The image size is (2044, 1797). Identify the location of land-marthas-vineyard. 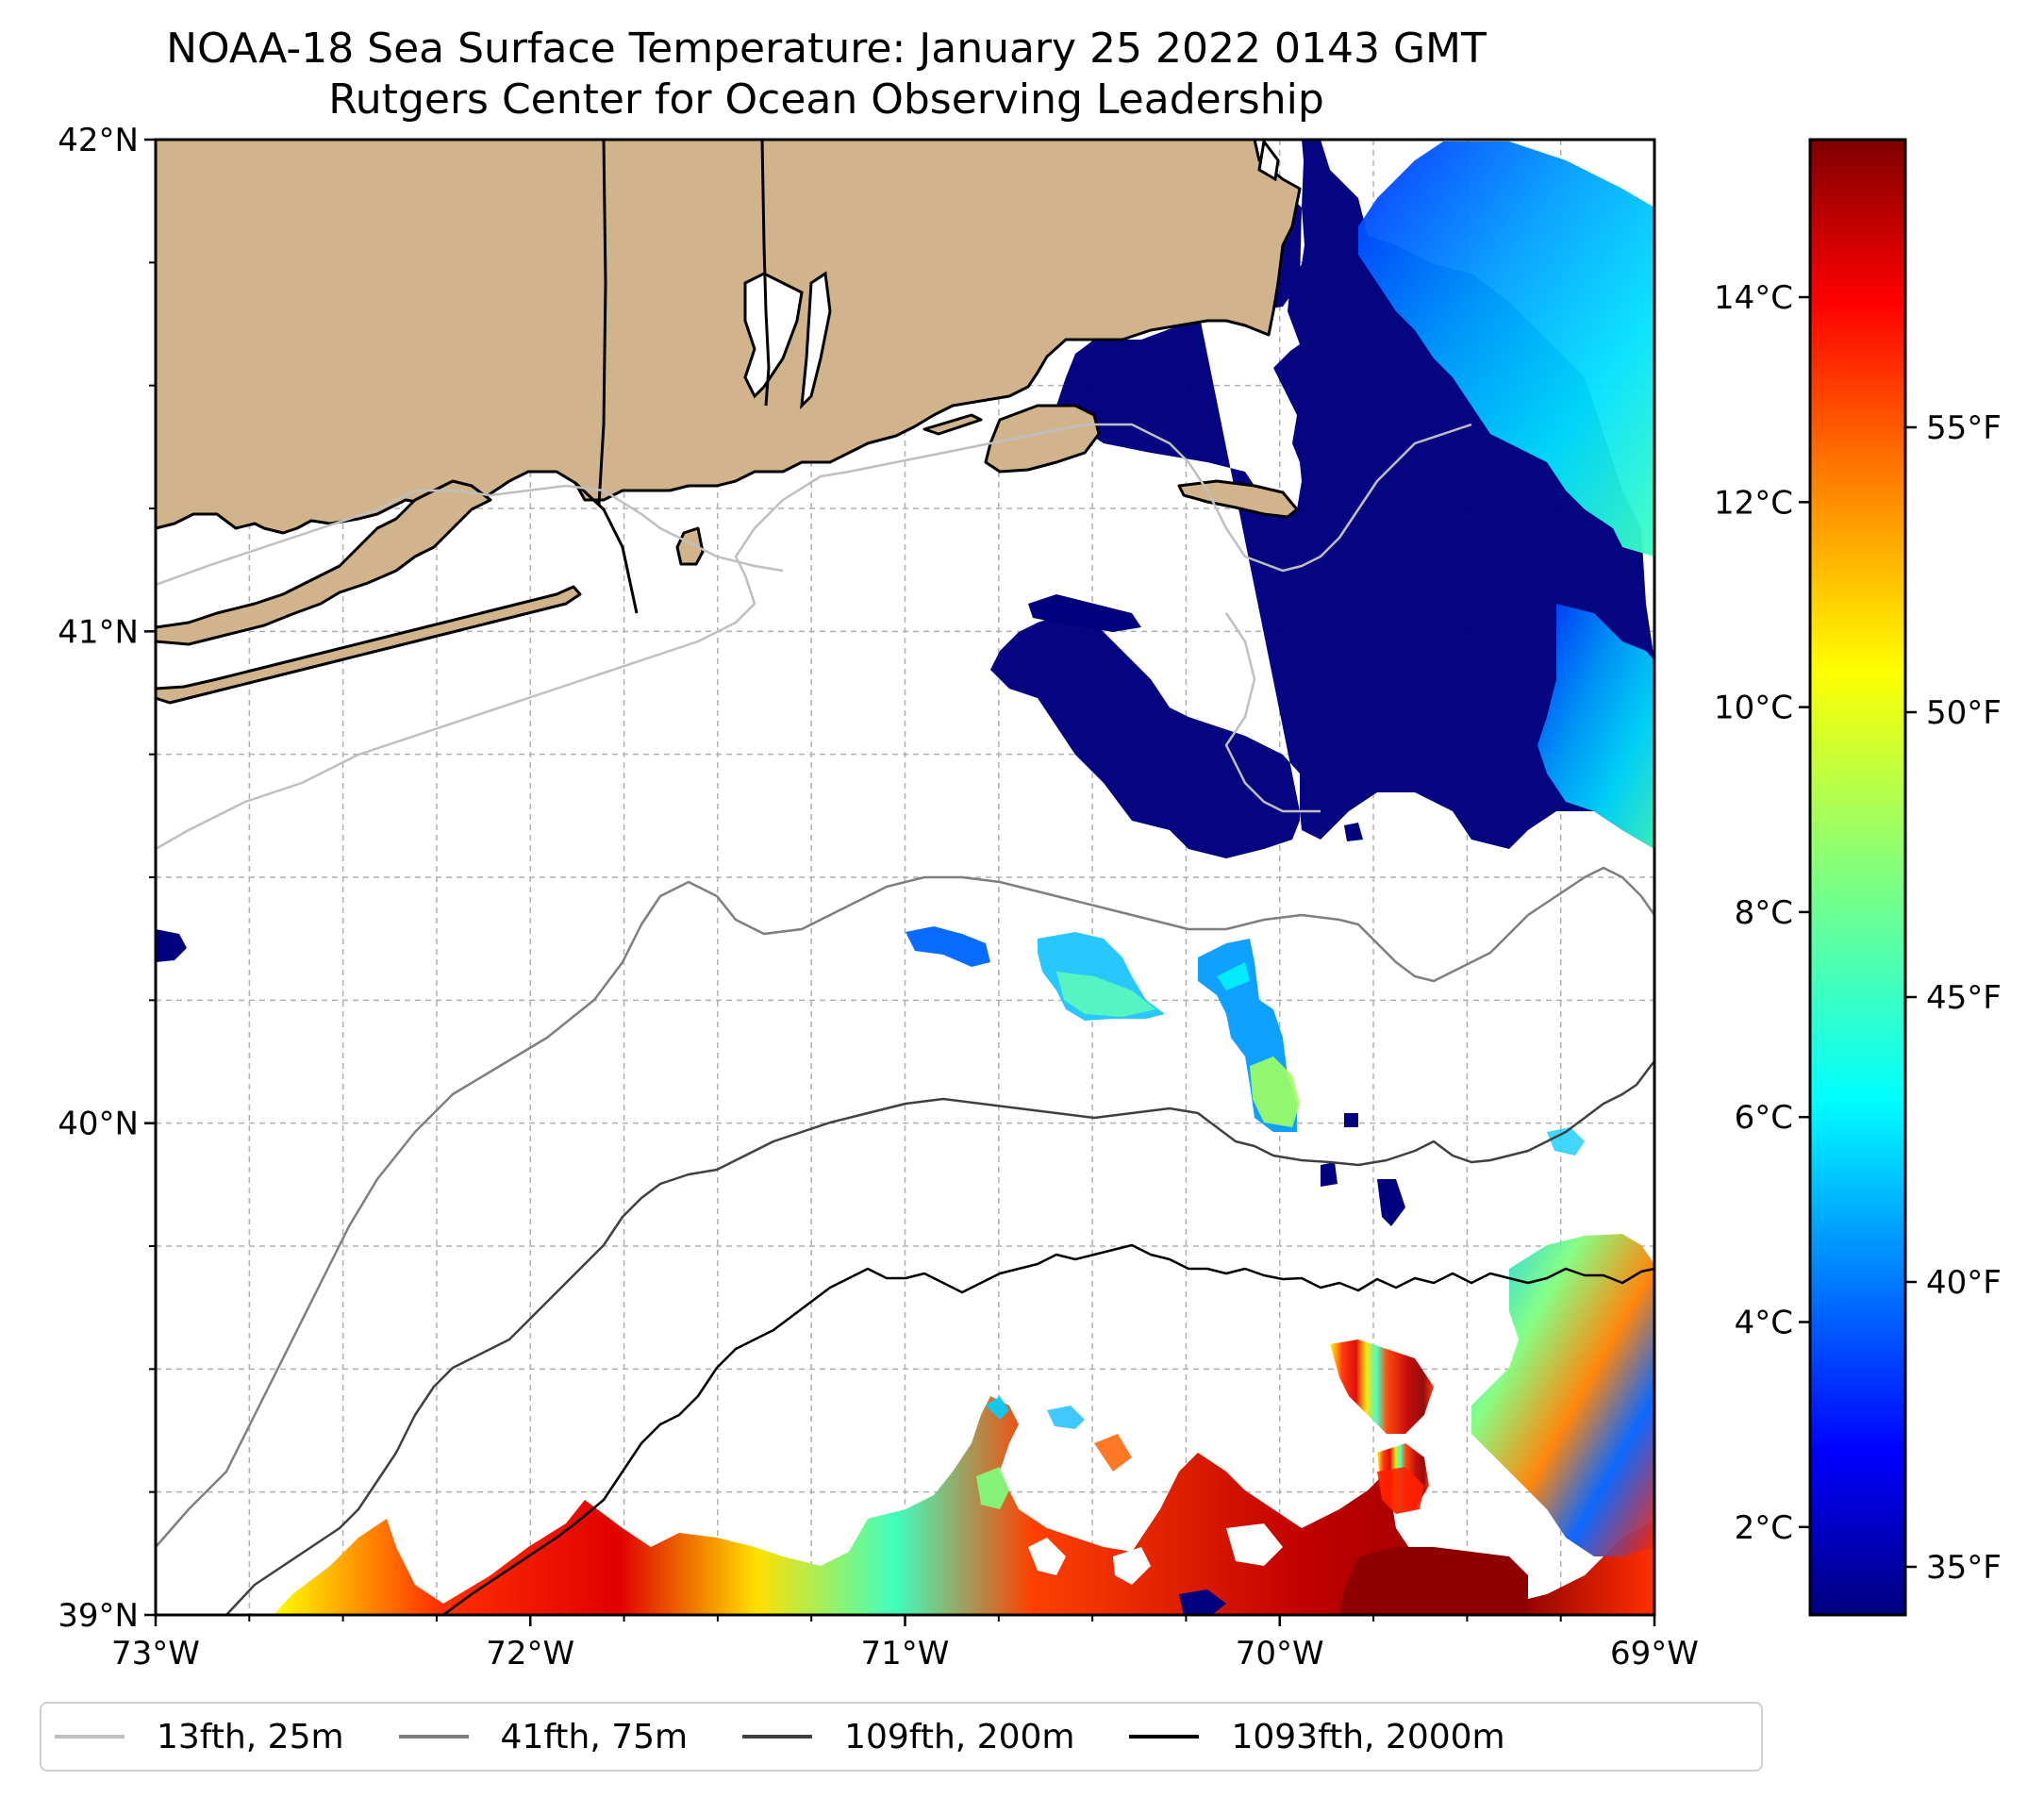
(1042, 439).